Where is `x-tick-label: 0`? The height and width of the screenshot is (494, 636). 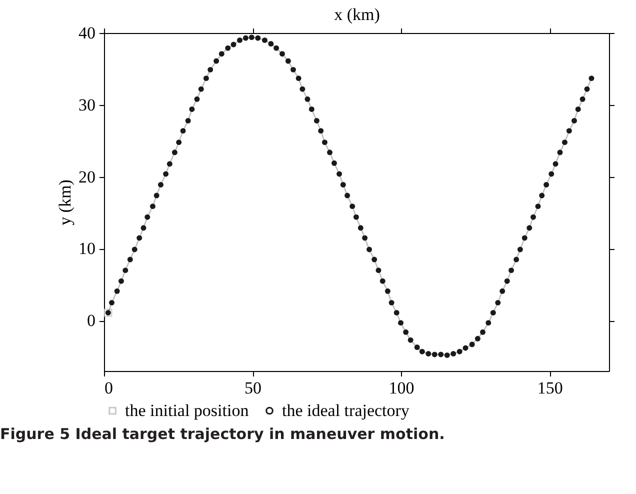
x-tick-label: 0 is located at coordinates (108, 388).